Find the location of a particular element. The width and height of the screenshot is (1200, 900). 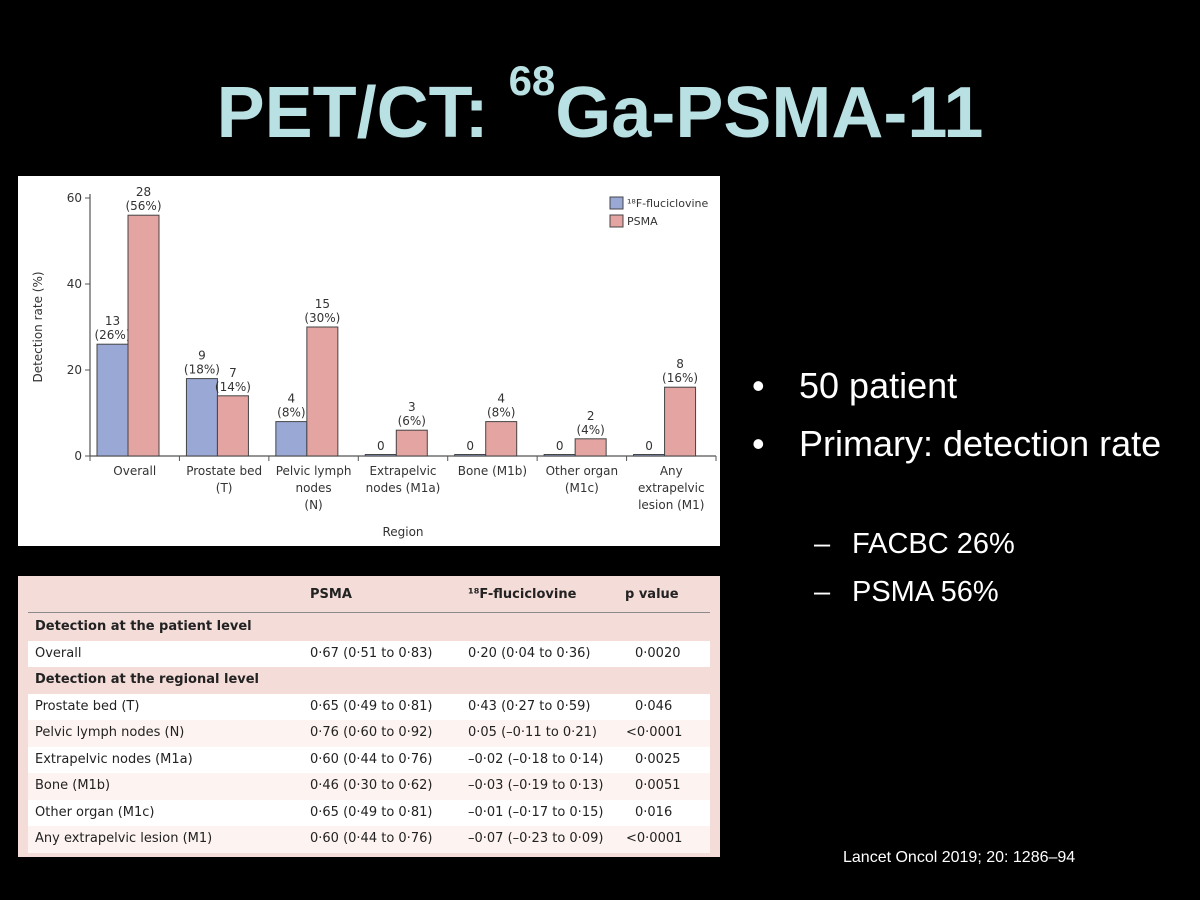

table-cell: 0·60 (0·44 to 0·76) is located at coordinates (371, 838).